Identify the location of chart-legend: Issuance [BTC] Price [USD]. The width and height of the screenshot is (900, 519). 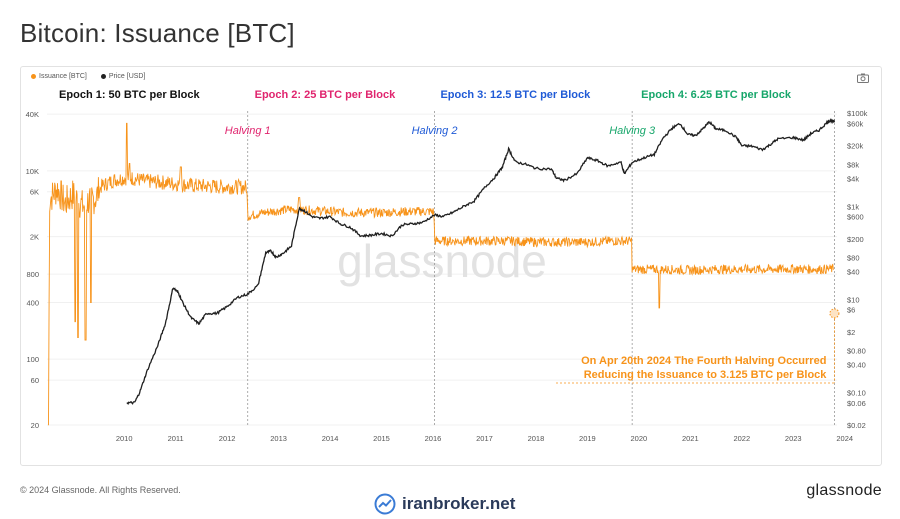
(88, 76).